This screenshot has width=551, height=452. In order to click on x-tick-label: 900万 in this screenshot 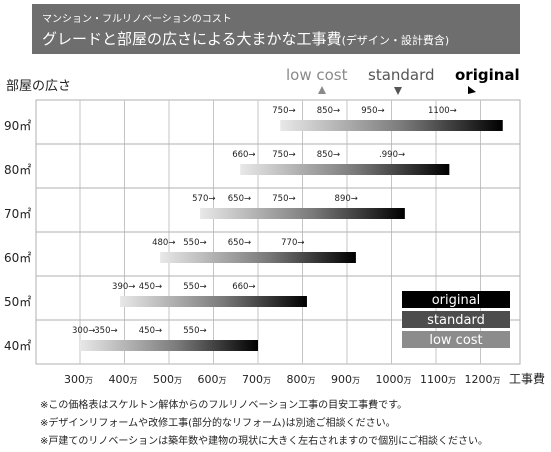, I will do `click(345, 379)`.